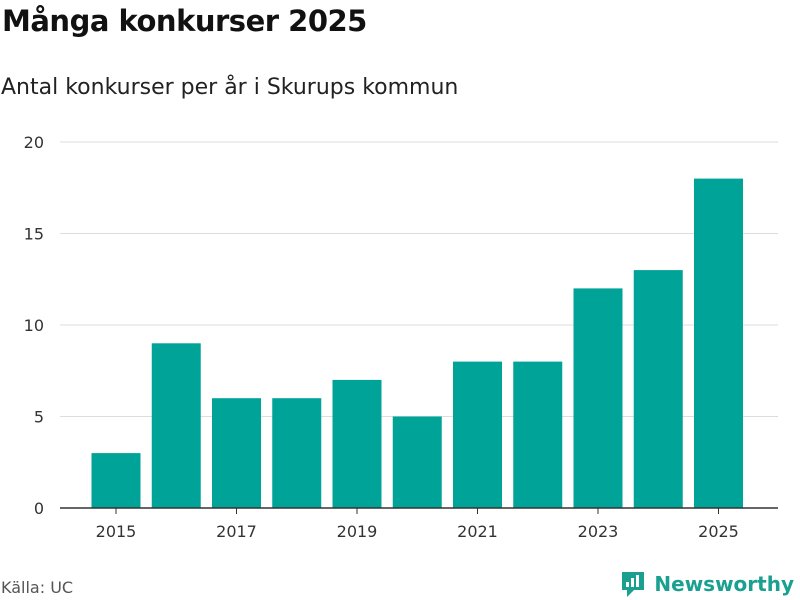 The height and width of the screenshot is (600, 800). What do you see at coordinates (39, 417) in the screenshot?
I see `y-tick-label: 5` at bounding box center [39, 417].